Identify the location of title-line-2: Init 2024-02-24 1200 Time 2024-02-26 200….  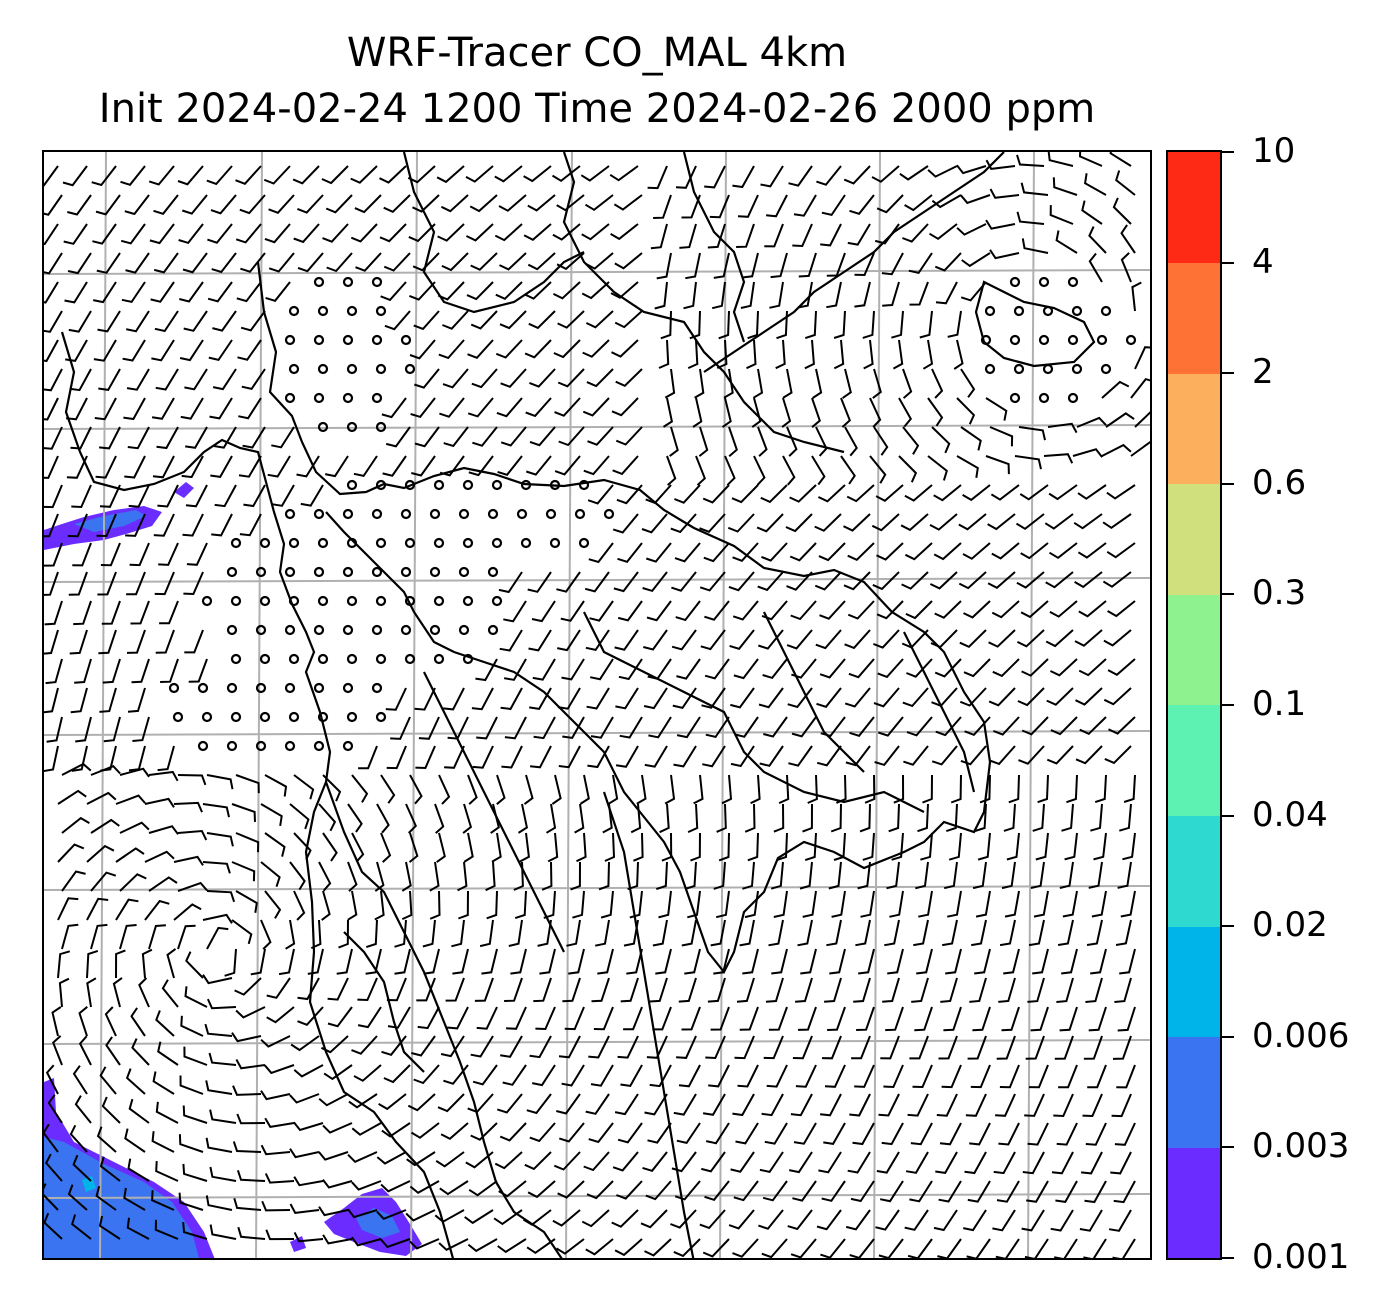
(597, 109).